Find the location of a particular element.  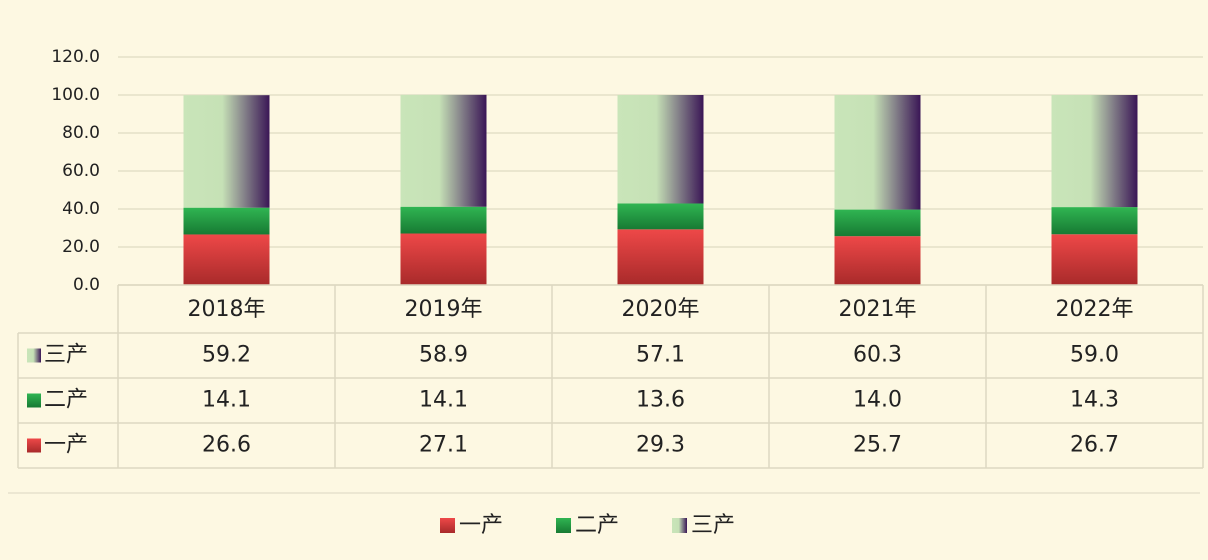

legend-label: 二产 is located at coordinates (597, 525).